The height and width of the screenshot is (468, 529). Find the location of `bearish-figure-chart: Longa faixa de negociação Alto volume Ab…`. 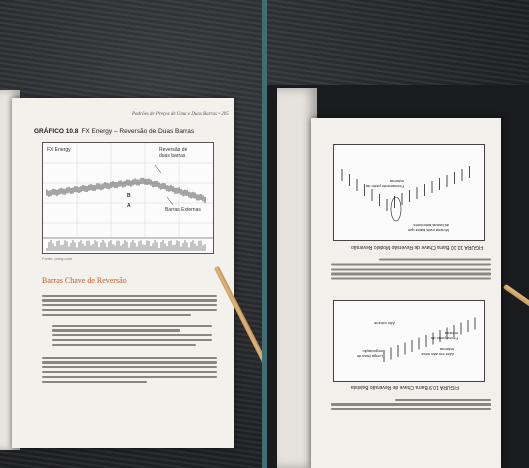

bearish-figure-chart: Longa faixa de negociação Alto volume Ab… is located at coordinates (409, 341).